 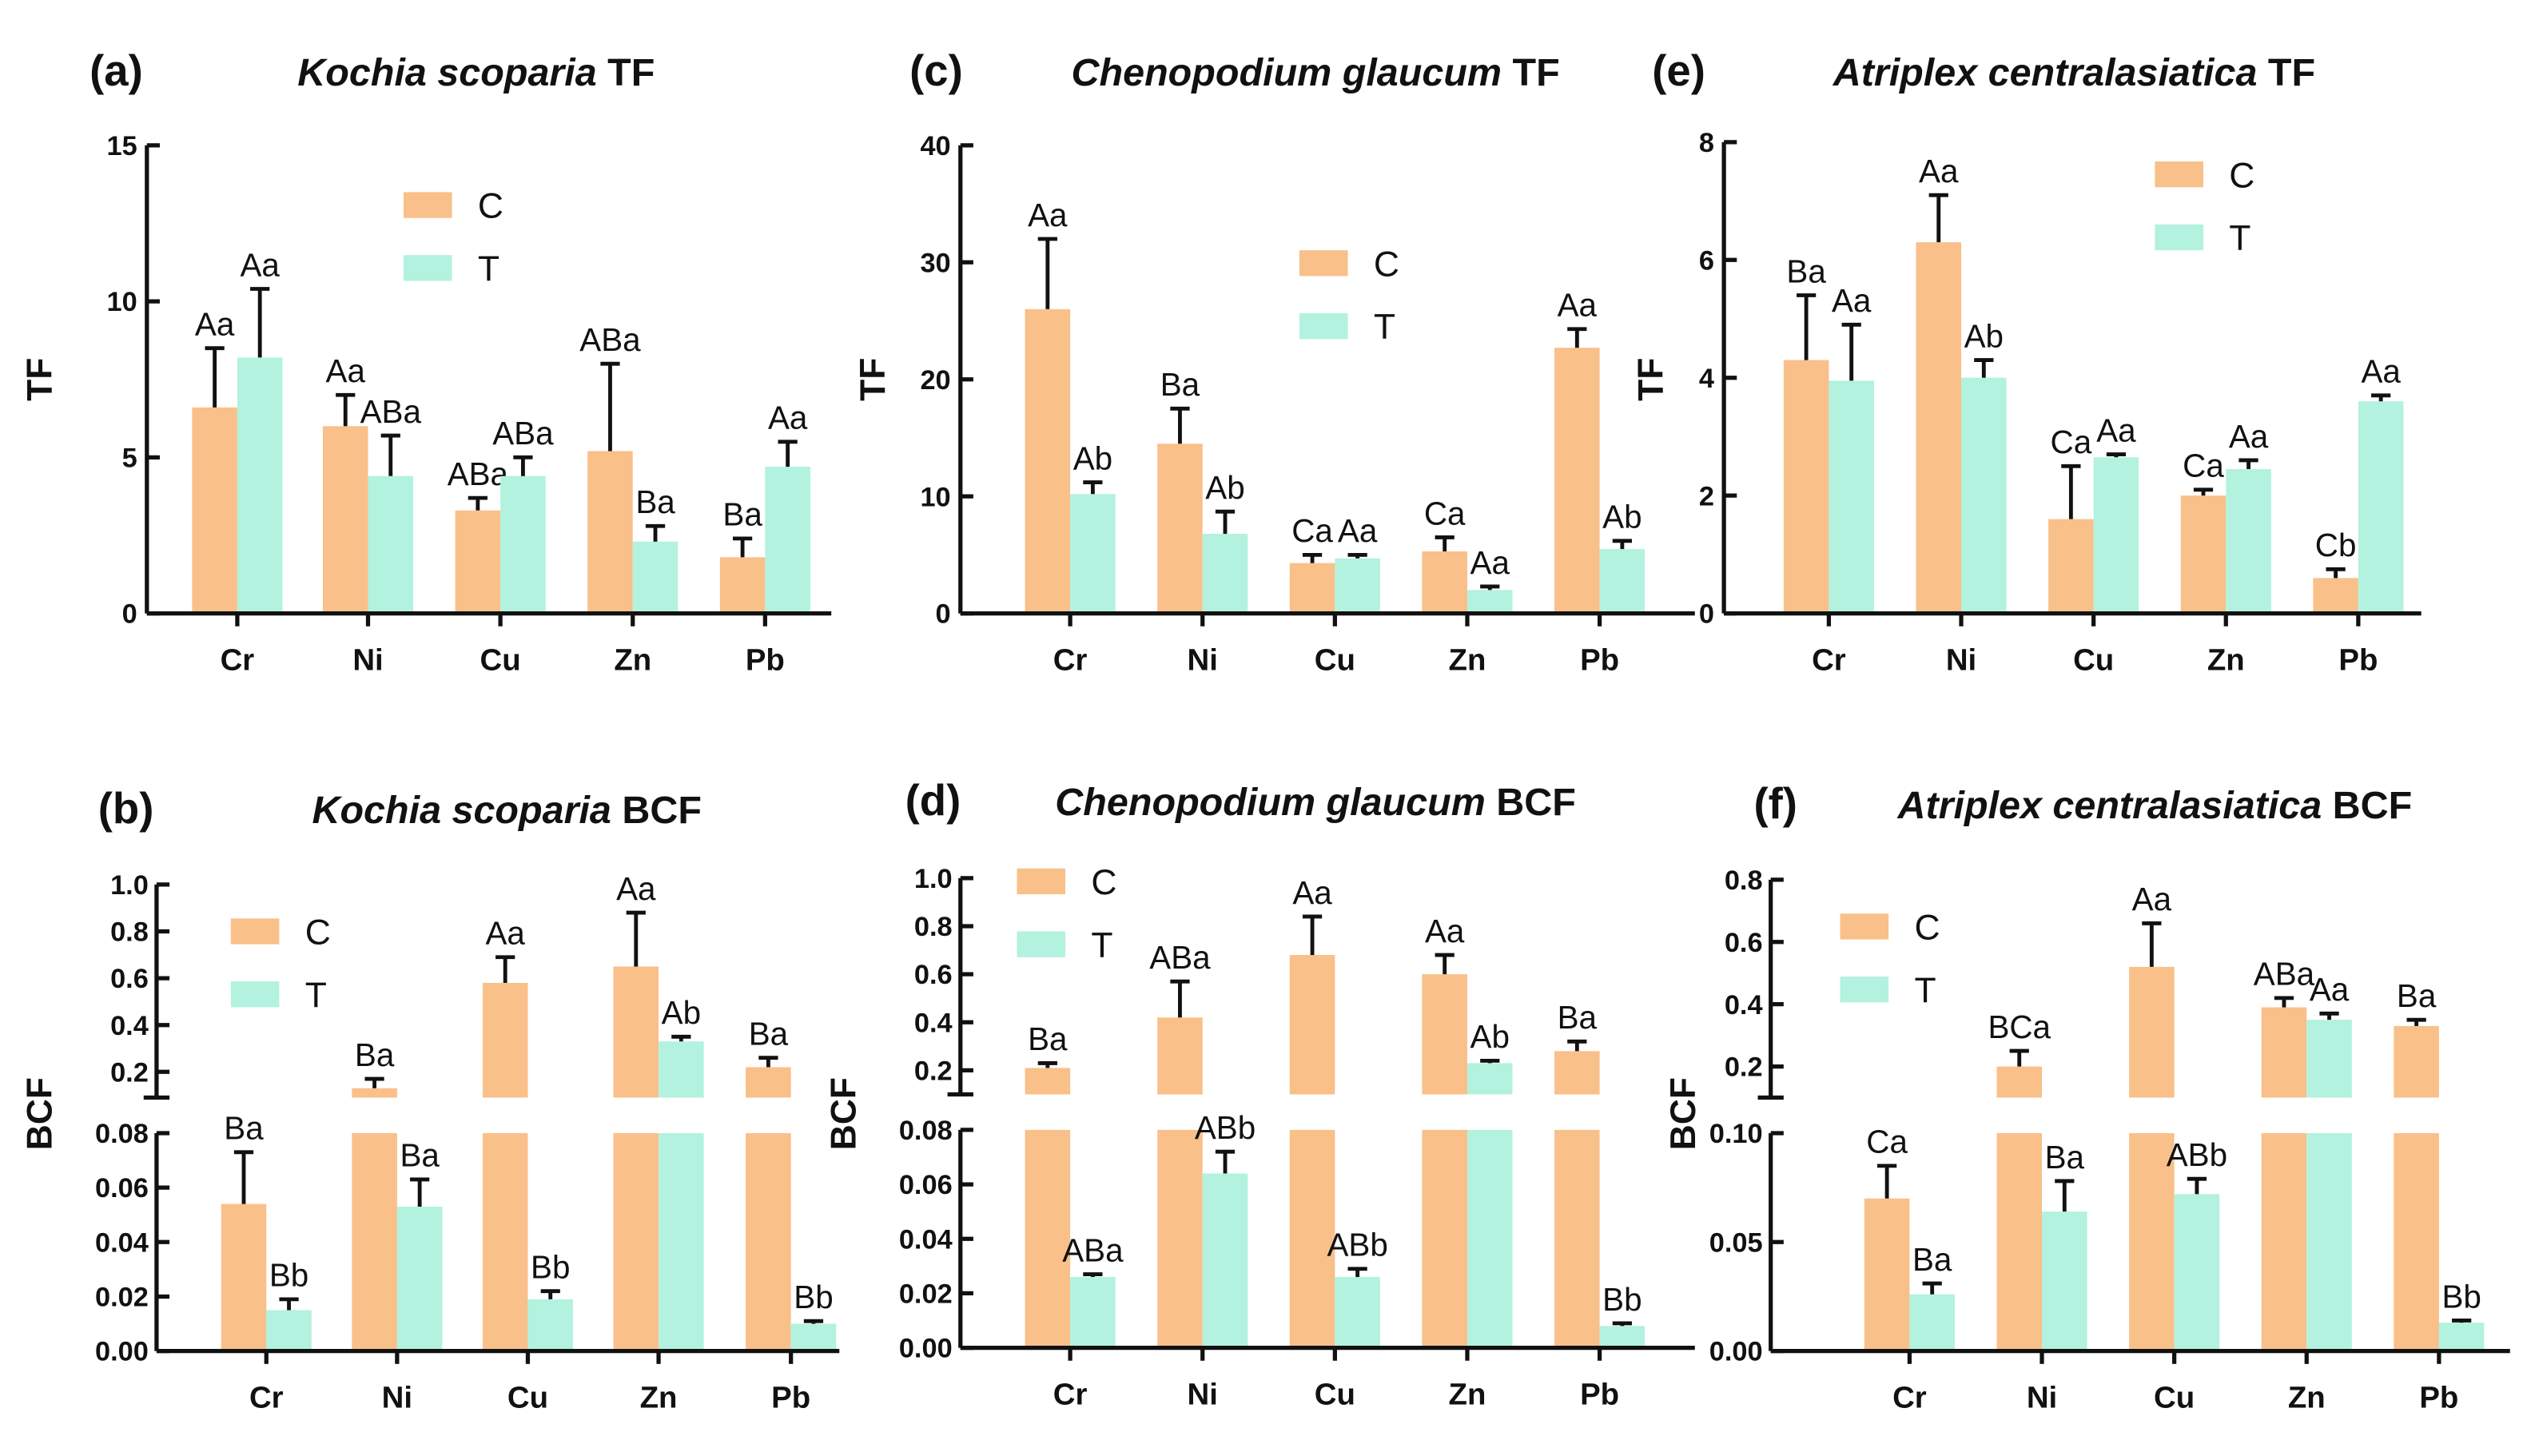 What do you see at coordinates (935, 497) in the screenshot?
I see `y-tick-label: 10` at bounding box center [935, 497].